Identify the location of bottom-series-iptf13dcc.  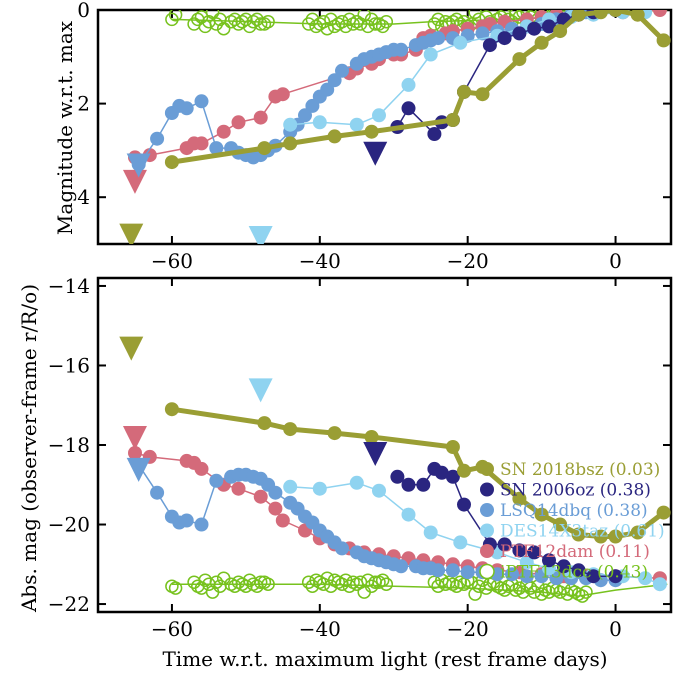
(416, 587).